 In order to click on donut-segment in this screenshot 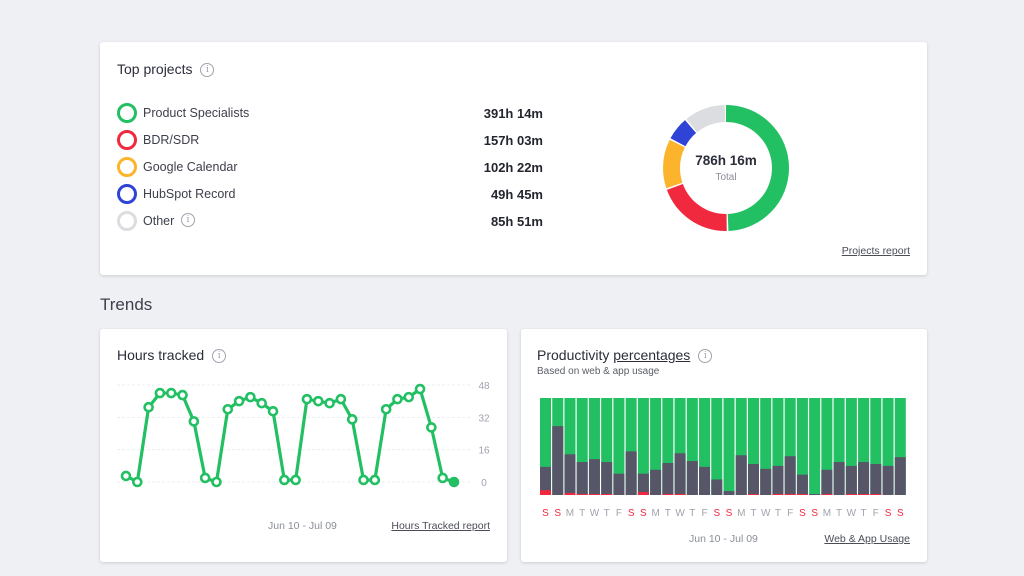, I will do `click(726, 168)`.